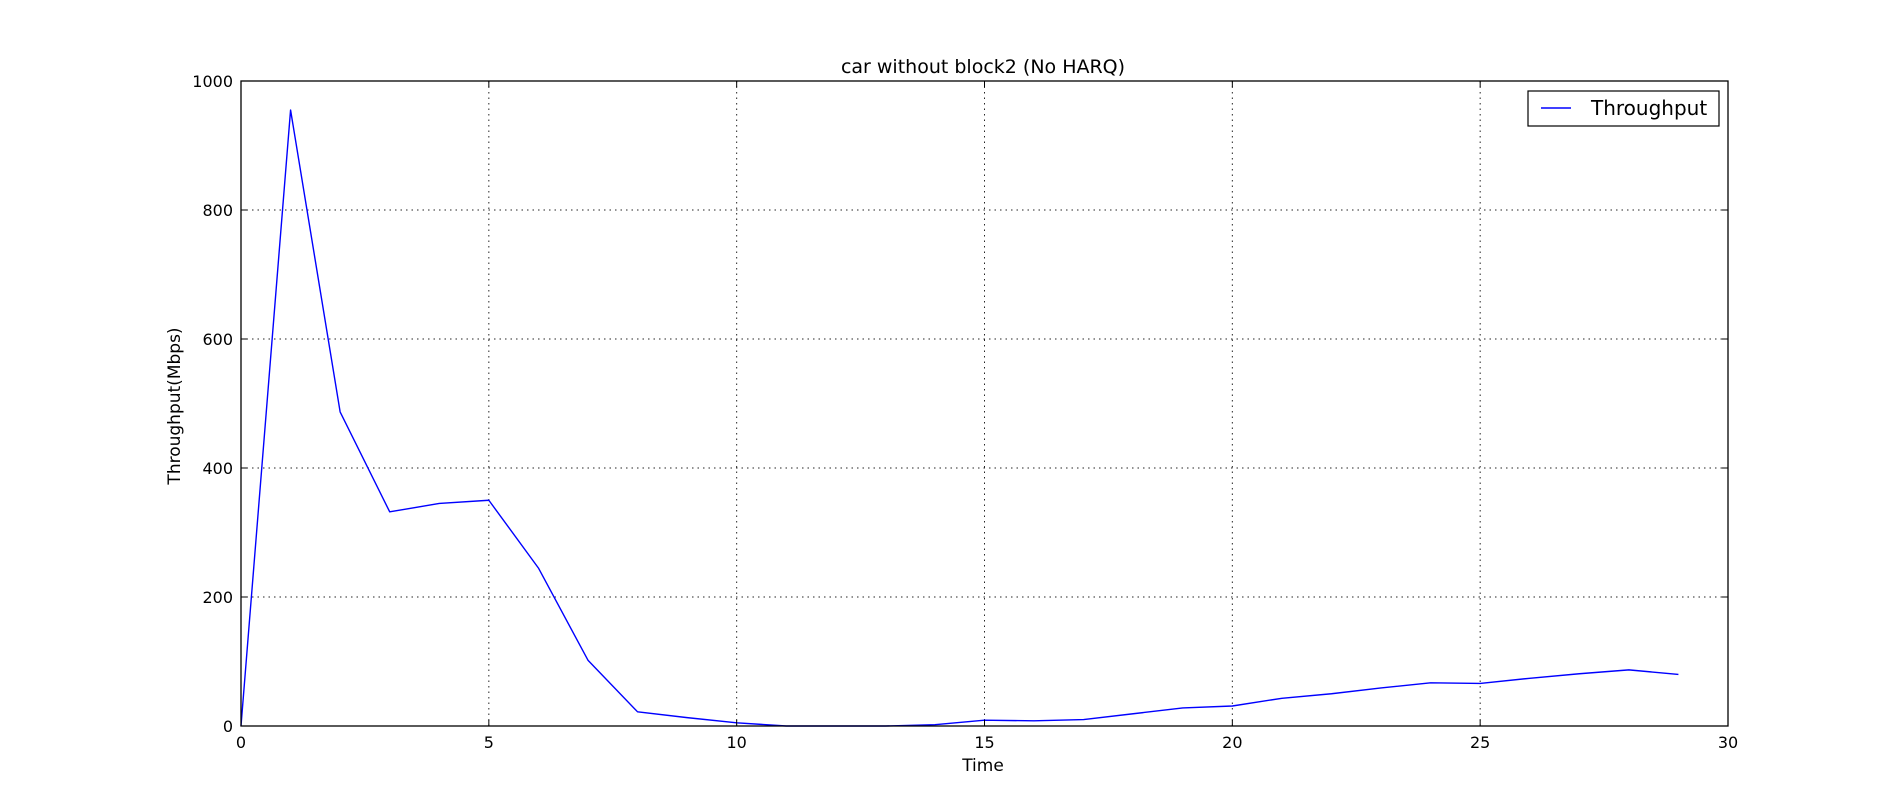 This screenshot has height=800, width=1900. I want to click on y-tick-label: 200, so click(217, 597).